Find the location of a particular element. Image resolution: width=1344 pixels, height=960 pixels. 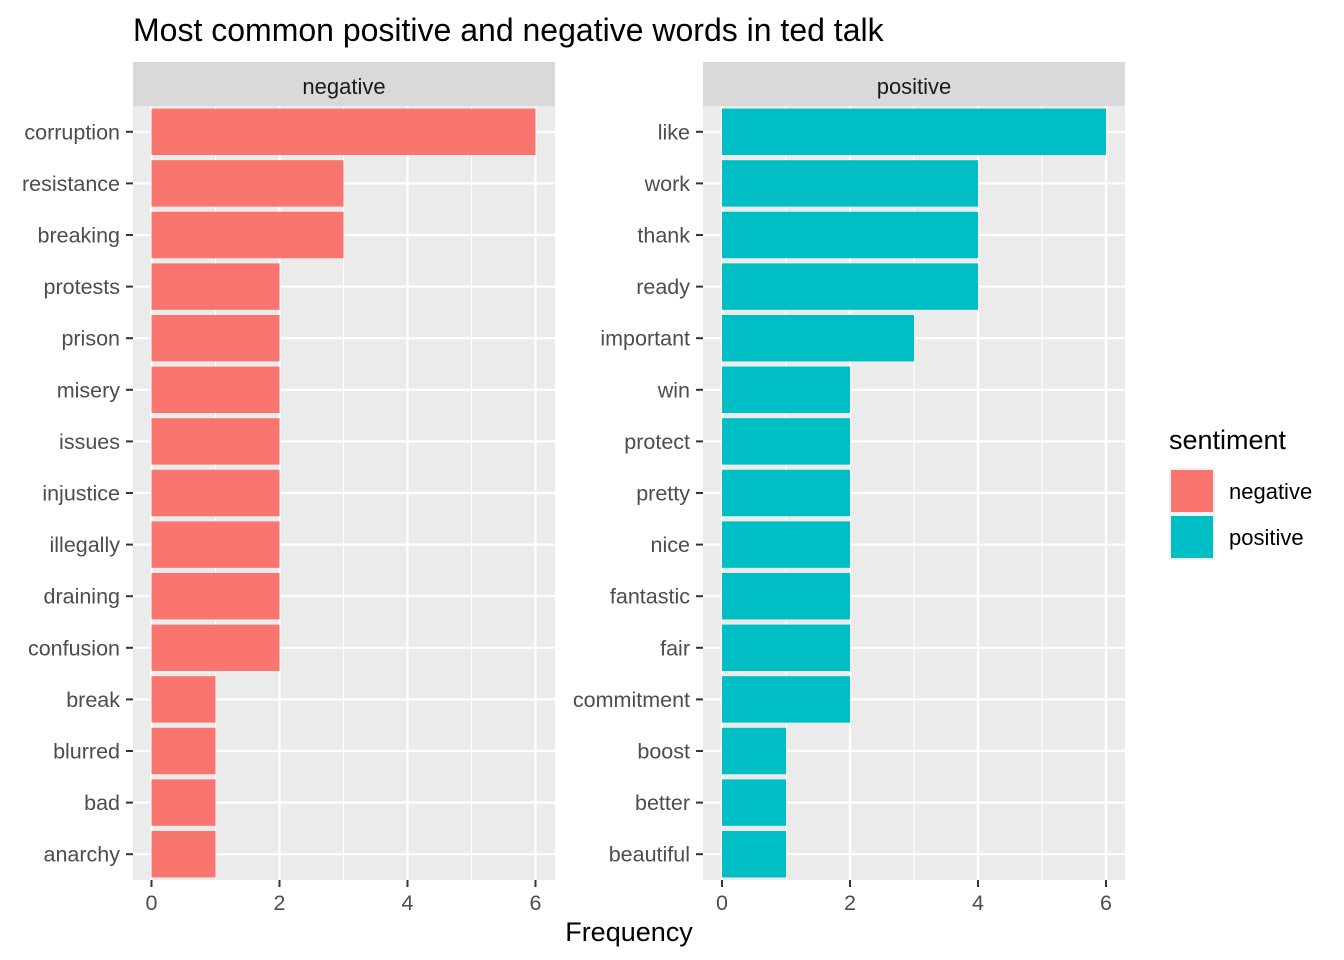

category-label: issues is located at coordinates (89, 442).